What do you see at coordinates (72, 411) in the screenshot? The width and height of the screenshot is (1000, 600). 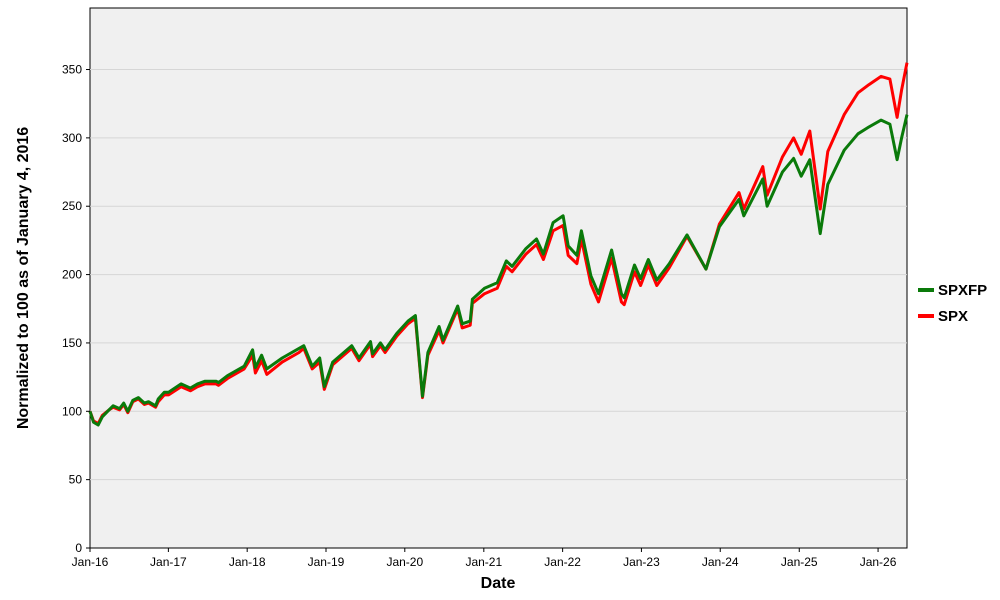 I see `y-tick-label: 100` at bounding box center [72, 411].